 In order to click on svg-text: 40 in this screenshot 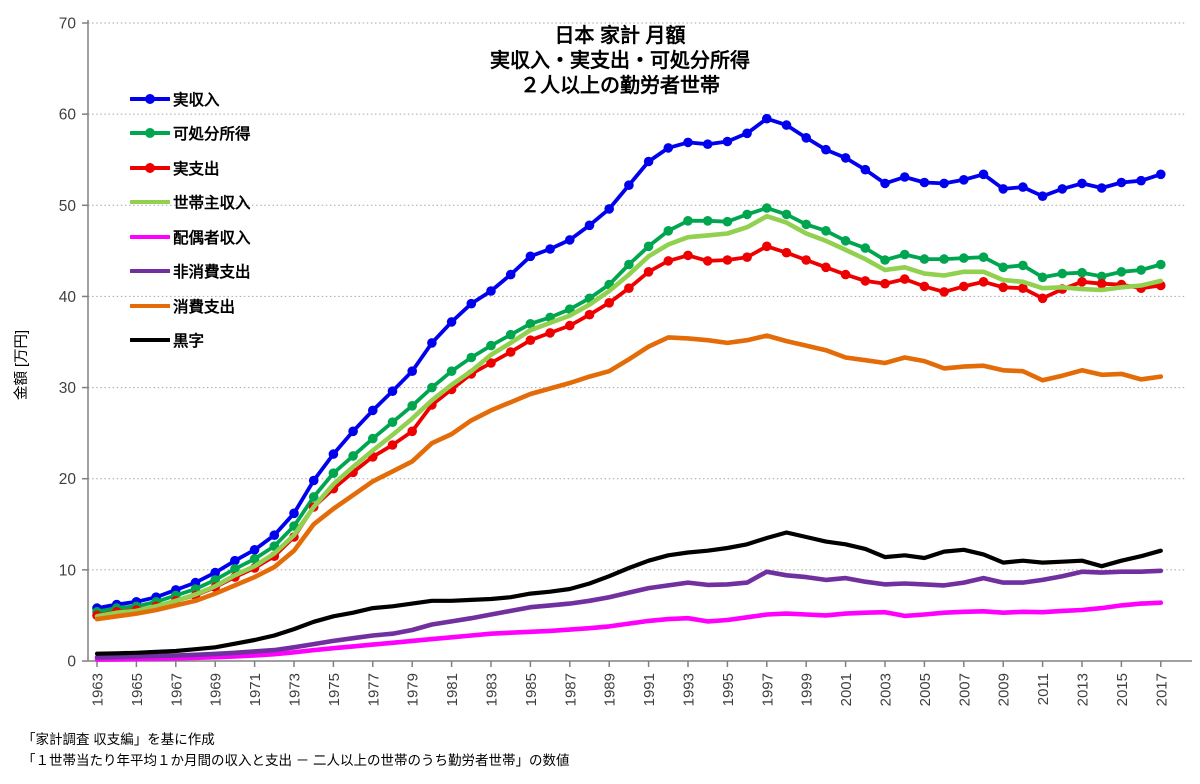, I will do `click(68, 297)`.